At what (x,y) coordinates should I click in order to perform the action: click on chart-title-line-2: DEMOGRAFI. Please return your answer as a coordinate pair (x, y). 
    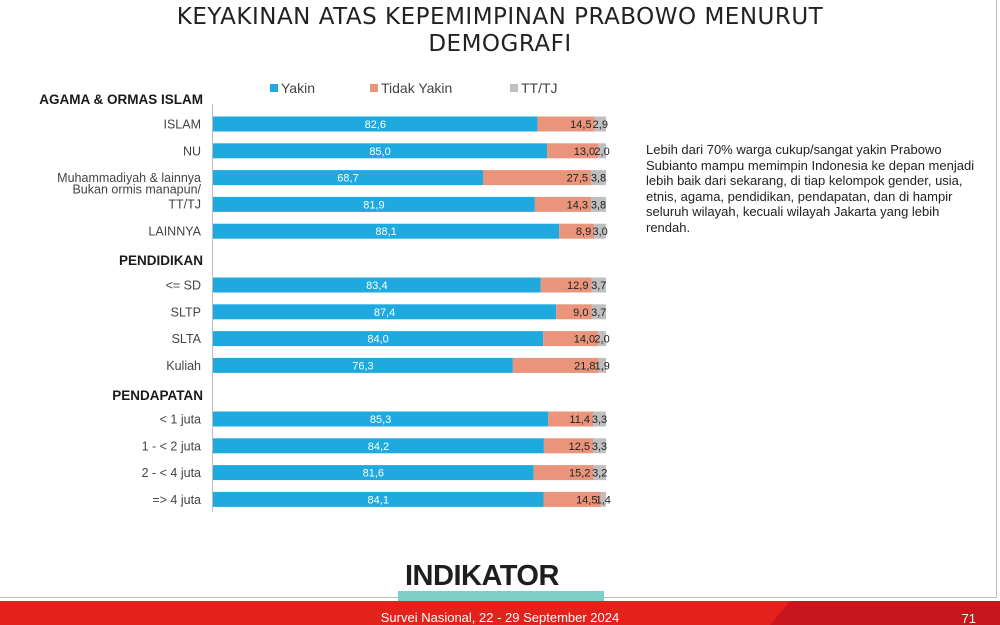
    Looking at the image, I should click on (500, 44).